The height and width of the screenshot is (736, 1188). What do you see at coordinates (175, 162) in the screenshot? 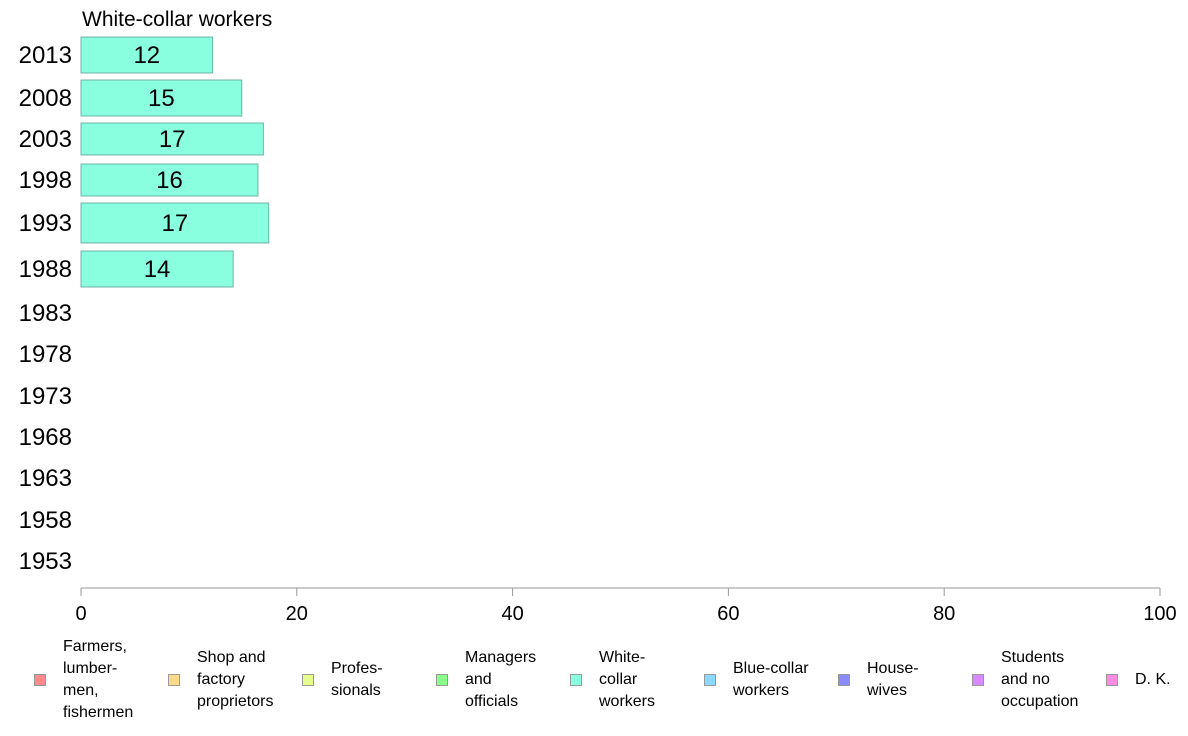
I see `bars-group: 12 15 17 16 17 14` at bounding box center [175, 162].